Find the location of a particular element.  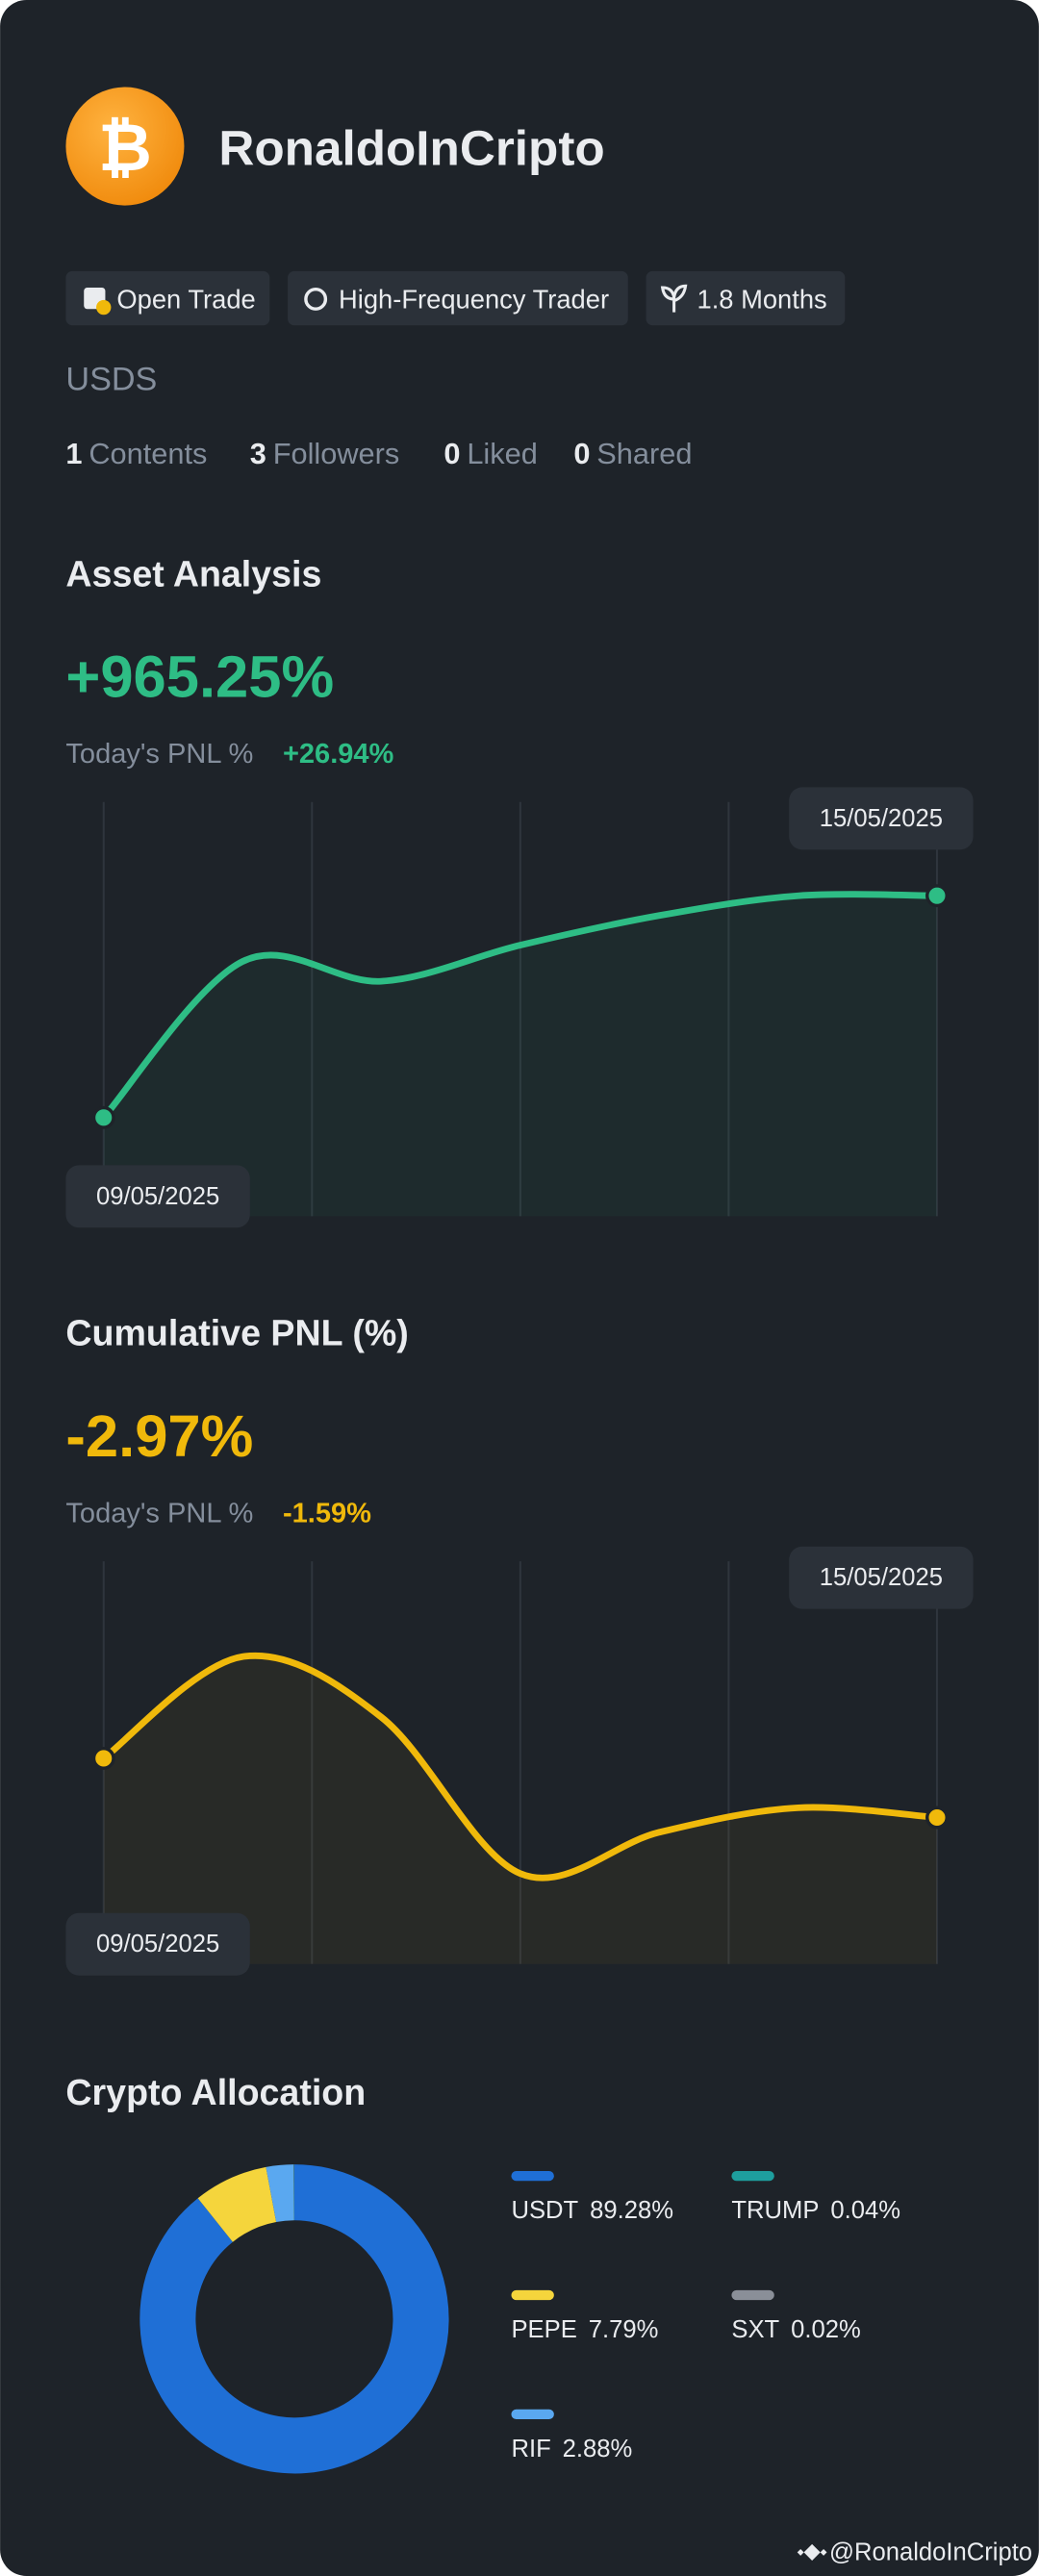

stat-label: Followers is located at coordinates (336, 454).